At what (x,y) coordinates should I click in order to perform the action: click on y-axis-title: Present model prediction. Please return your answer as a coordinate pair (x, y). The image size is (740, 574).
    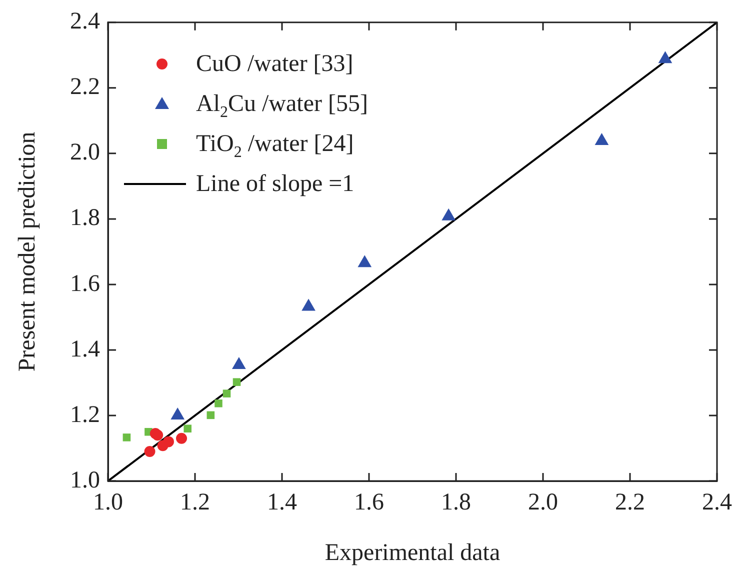
    Looking at the image, I should click on (27, 252).